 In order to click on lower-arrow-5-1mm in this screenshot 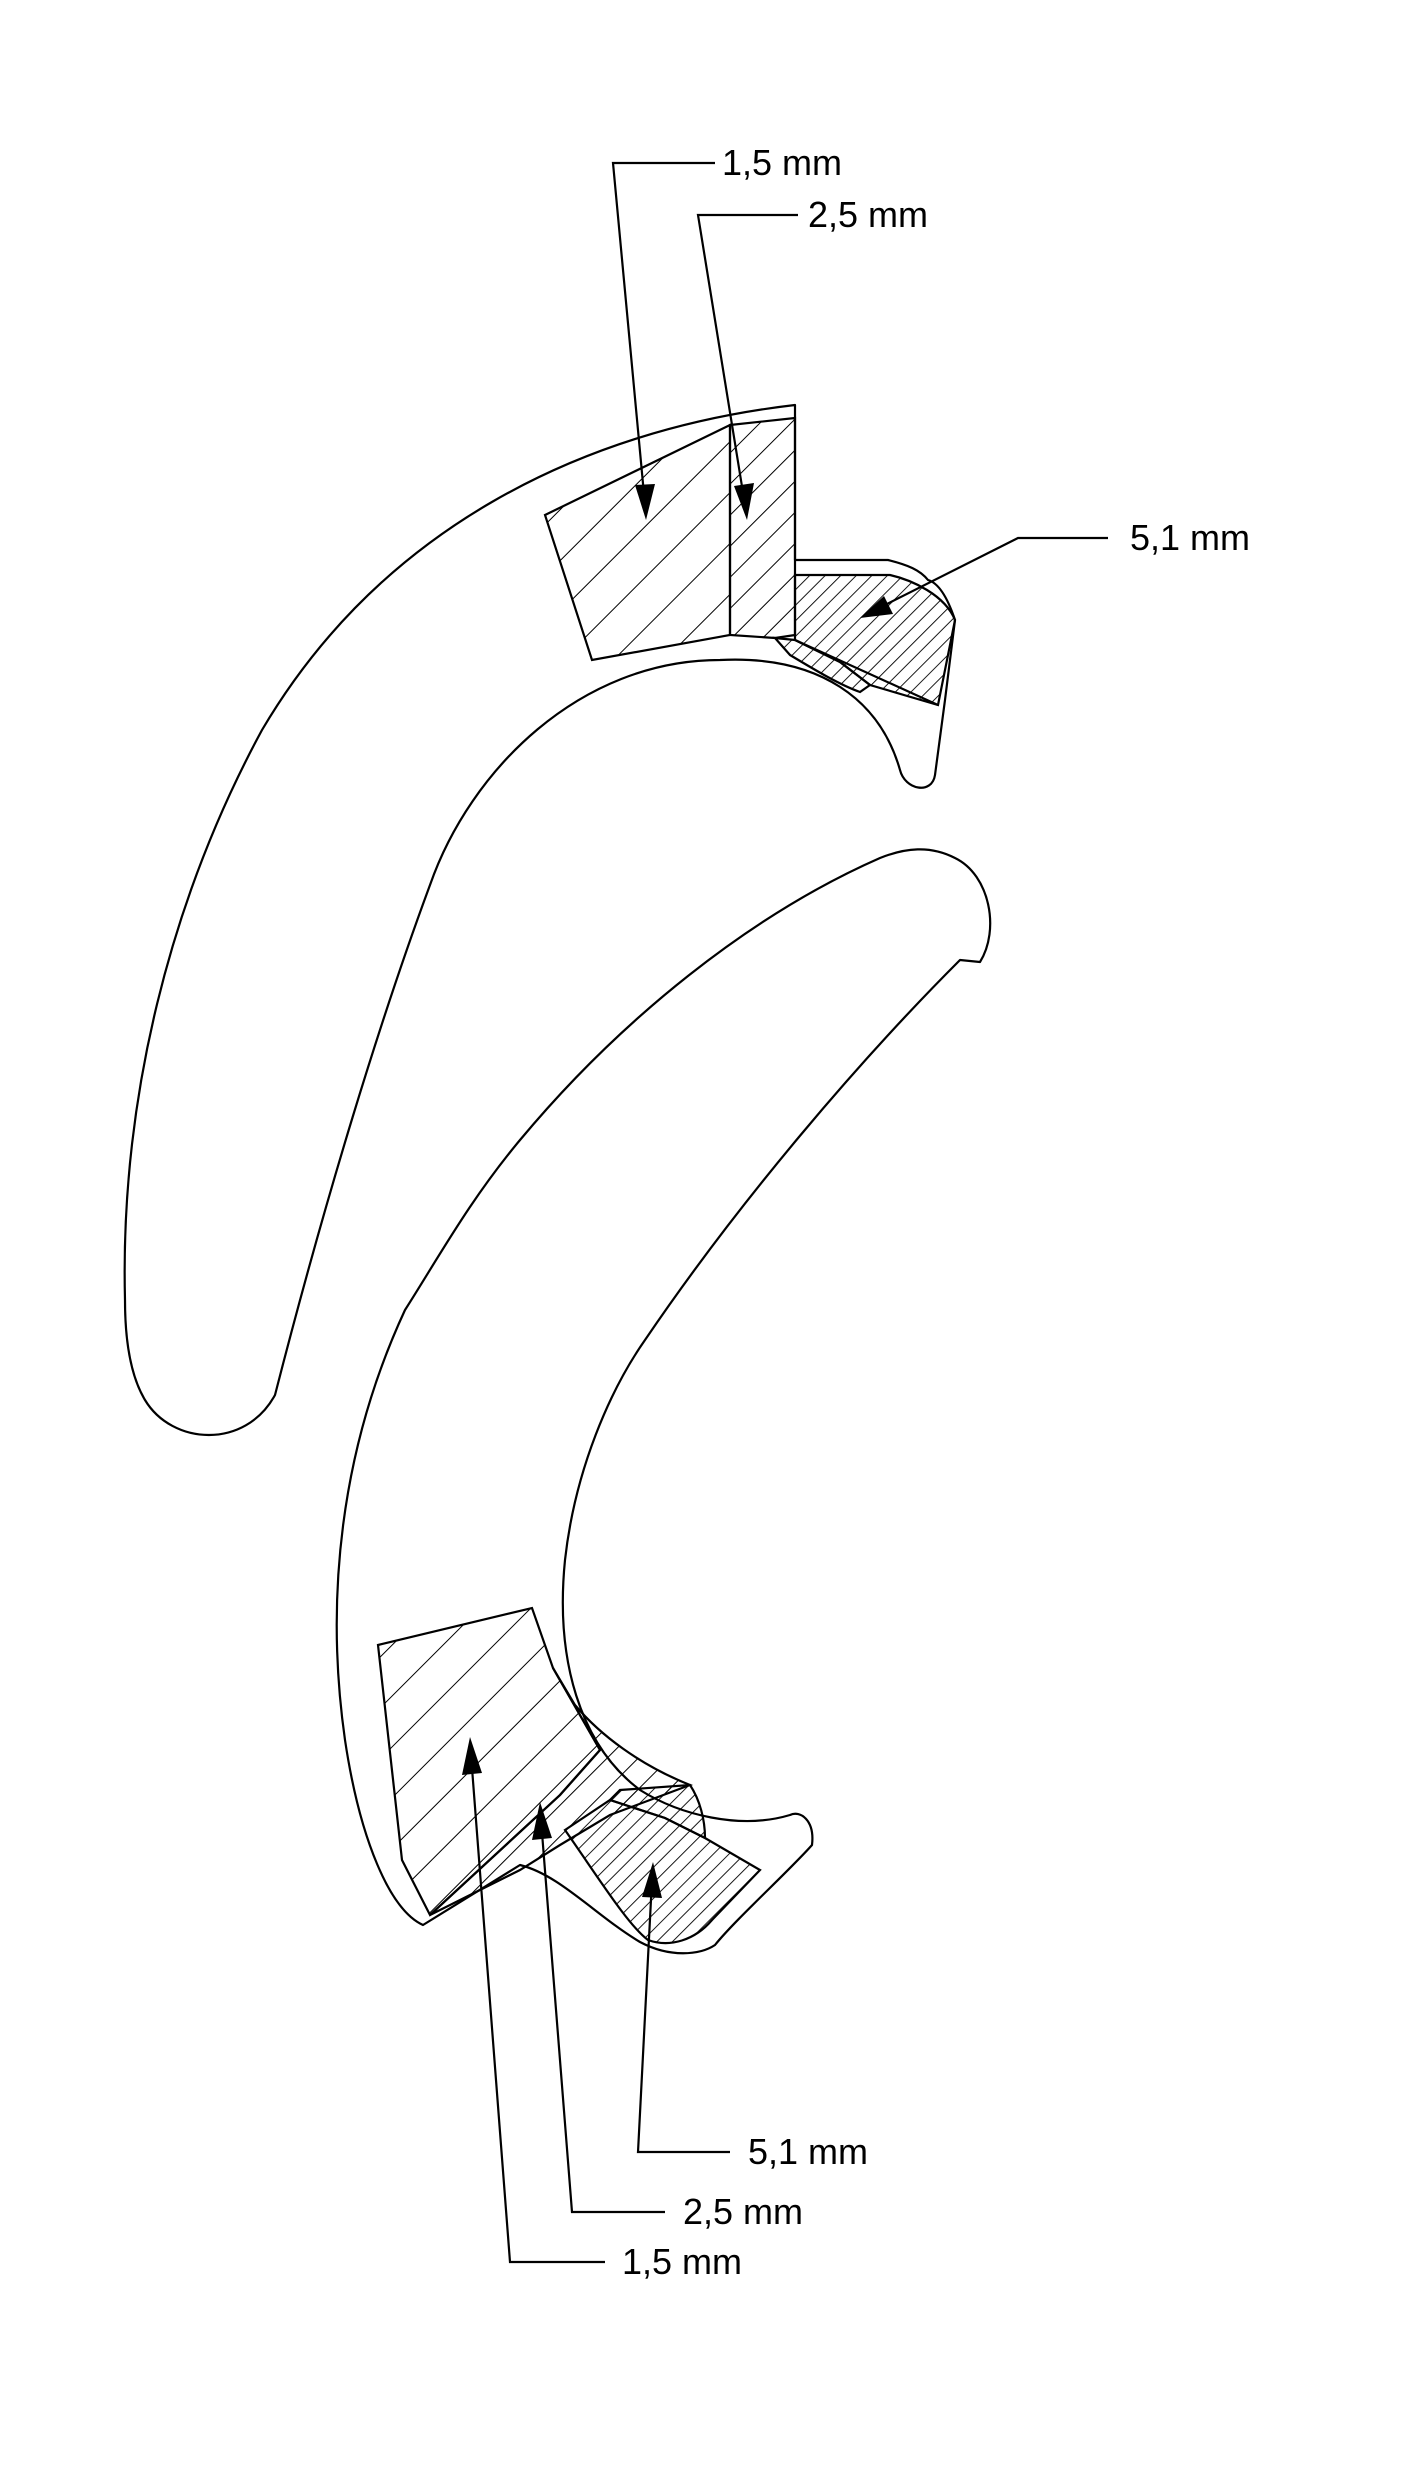, I will do `click(652, 1880)`.